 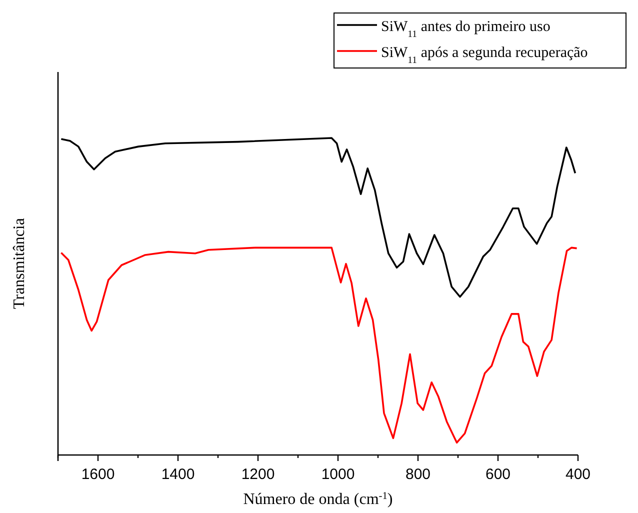 What do you see at coordinates (338, 474) in the screenshot?
I see `x-tick-label: 1000` at bounding box center [338, 474].